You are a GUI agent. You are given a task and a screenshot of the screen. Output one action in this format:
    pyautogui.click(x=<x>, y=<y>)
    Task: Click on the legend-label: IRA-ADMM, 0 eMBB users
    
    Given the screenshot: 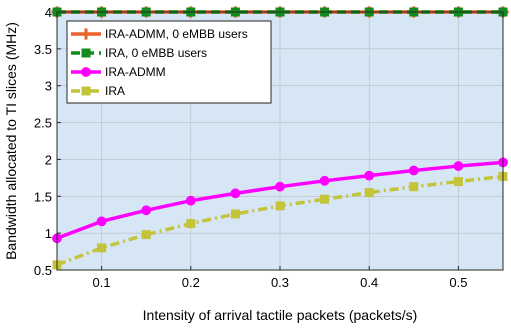 What is the action you would take?
    pyautogui.click(x=176, y=34)
    